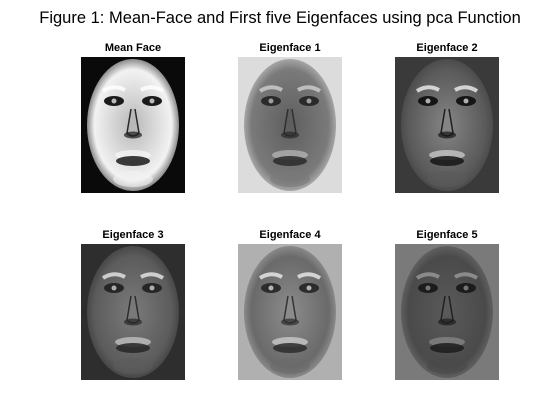 This screenshot has height=420, width=560. I want to click on panel-title: Eigenface 3, so click(133, 235).